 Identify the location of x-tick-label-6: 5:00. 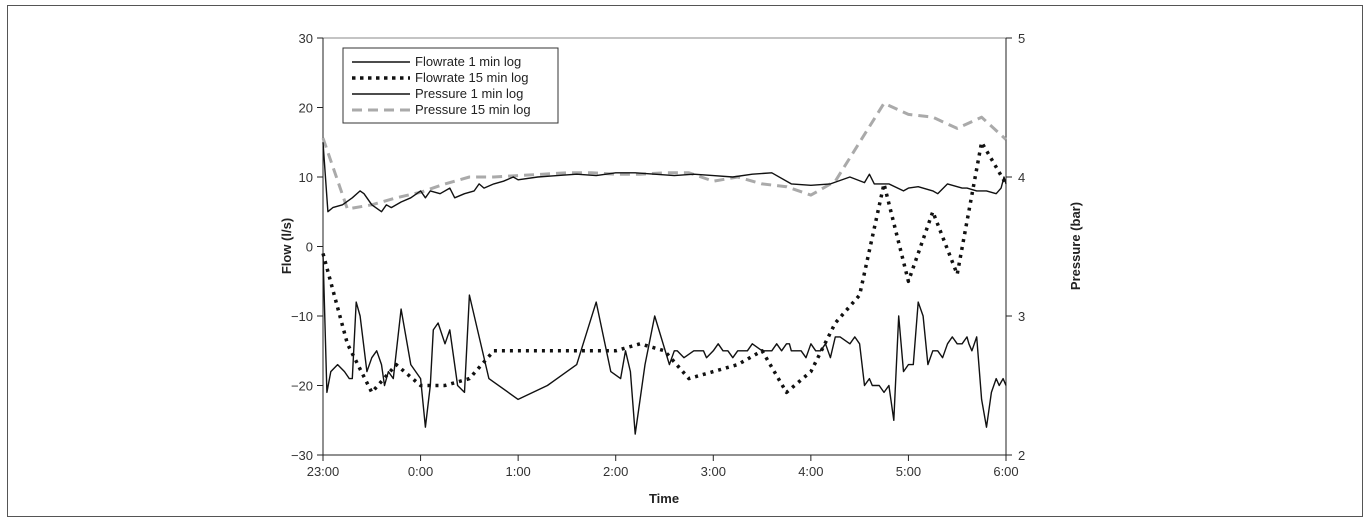
(908, 471).